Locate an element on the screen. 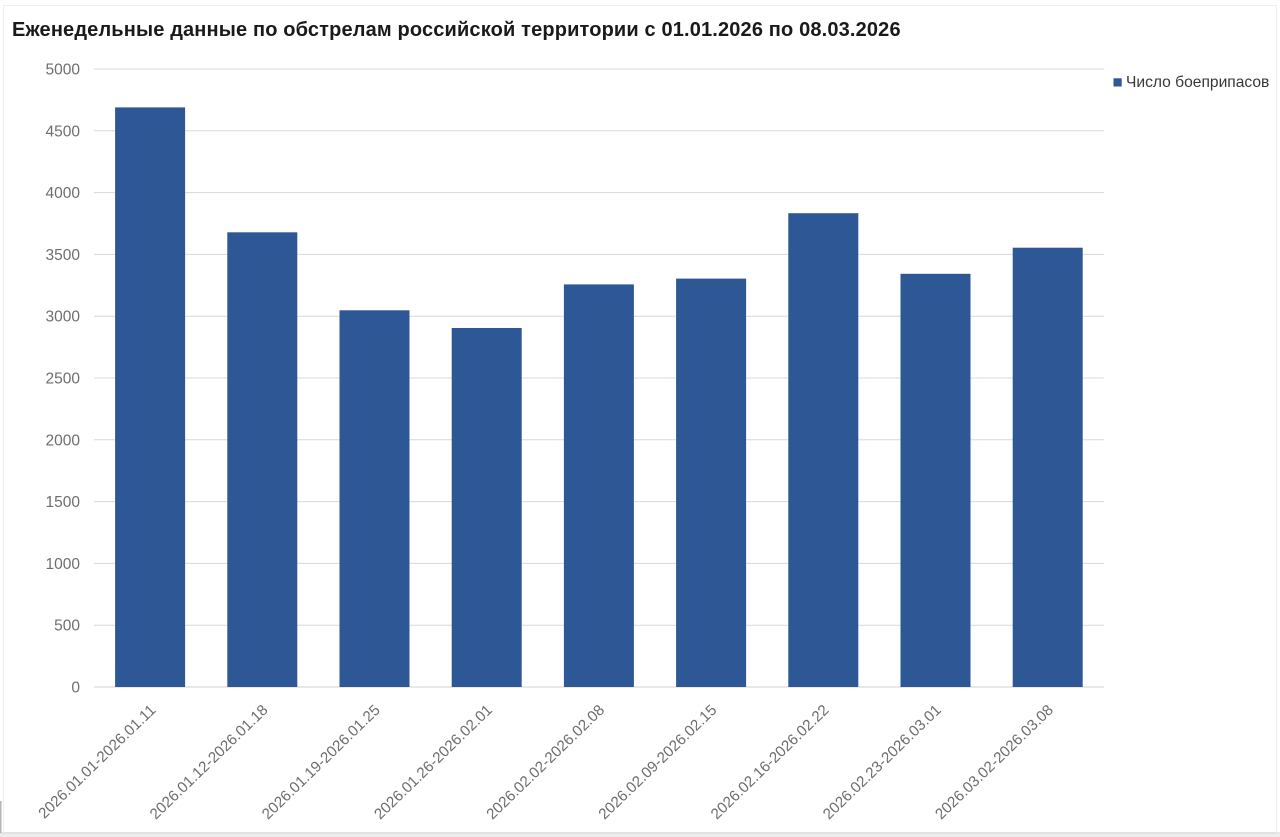  svg-text: 2026.02.02-2026.02.08 is located at coordinates (545, 762).